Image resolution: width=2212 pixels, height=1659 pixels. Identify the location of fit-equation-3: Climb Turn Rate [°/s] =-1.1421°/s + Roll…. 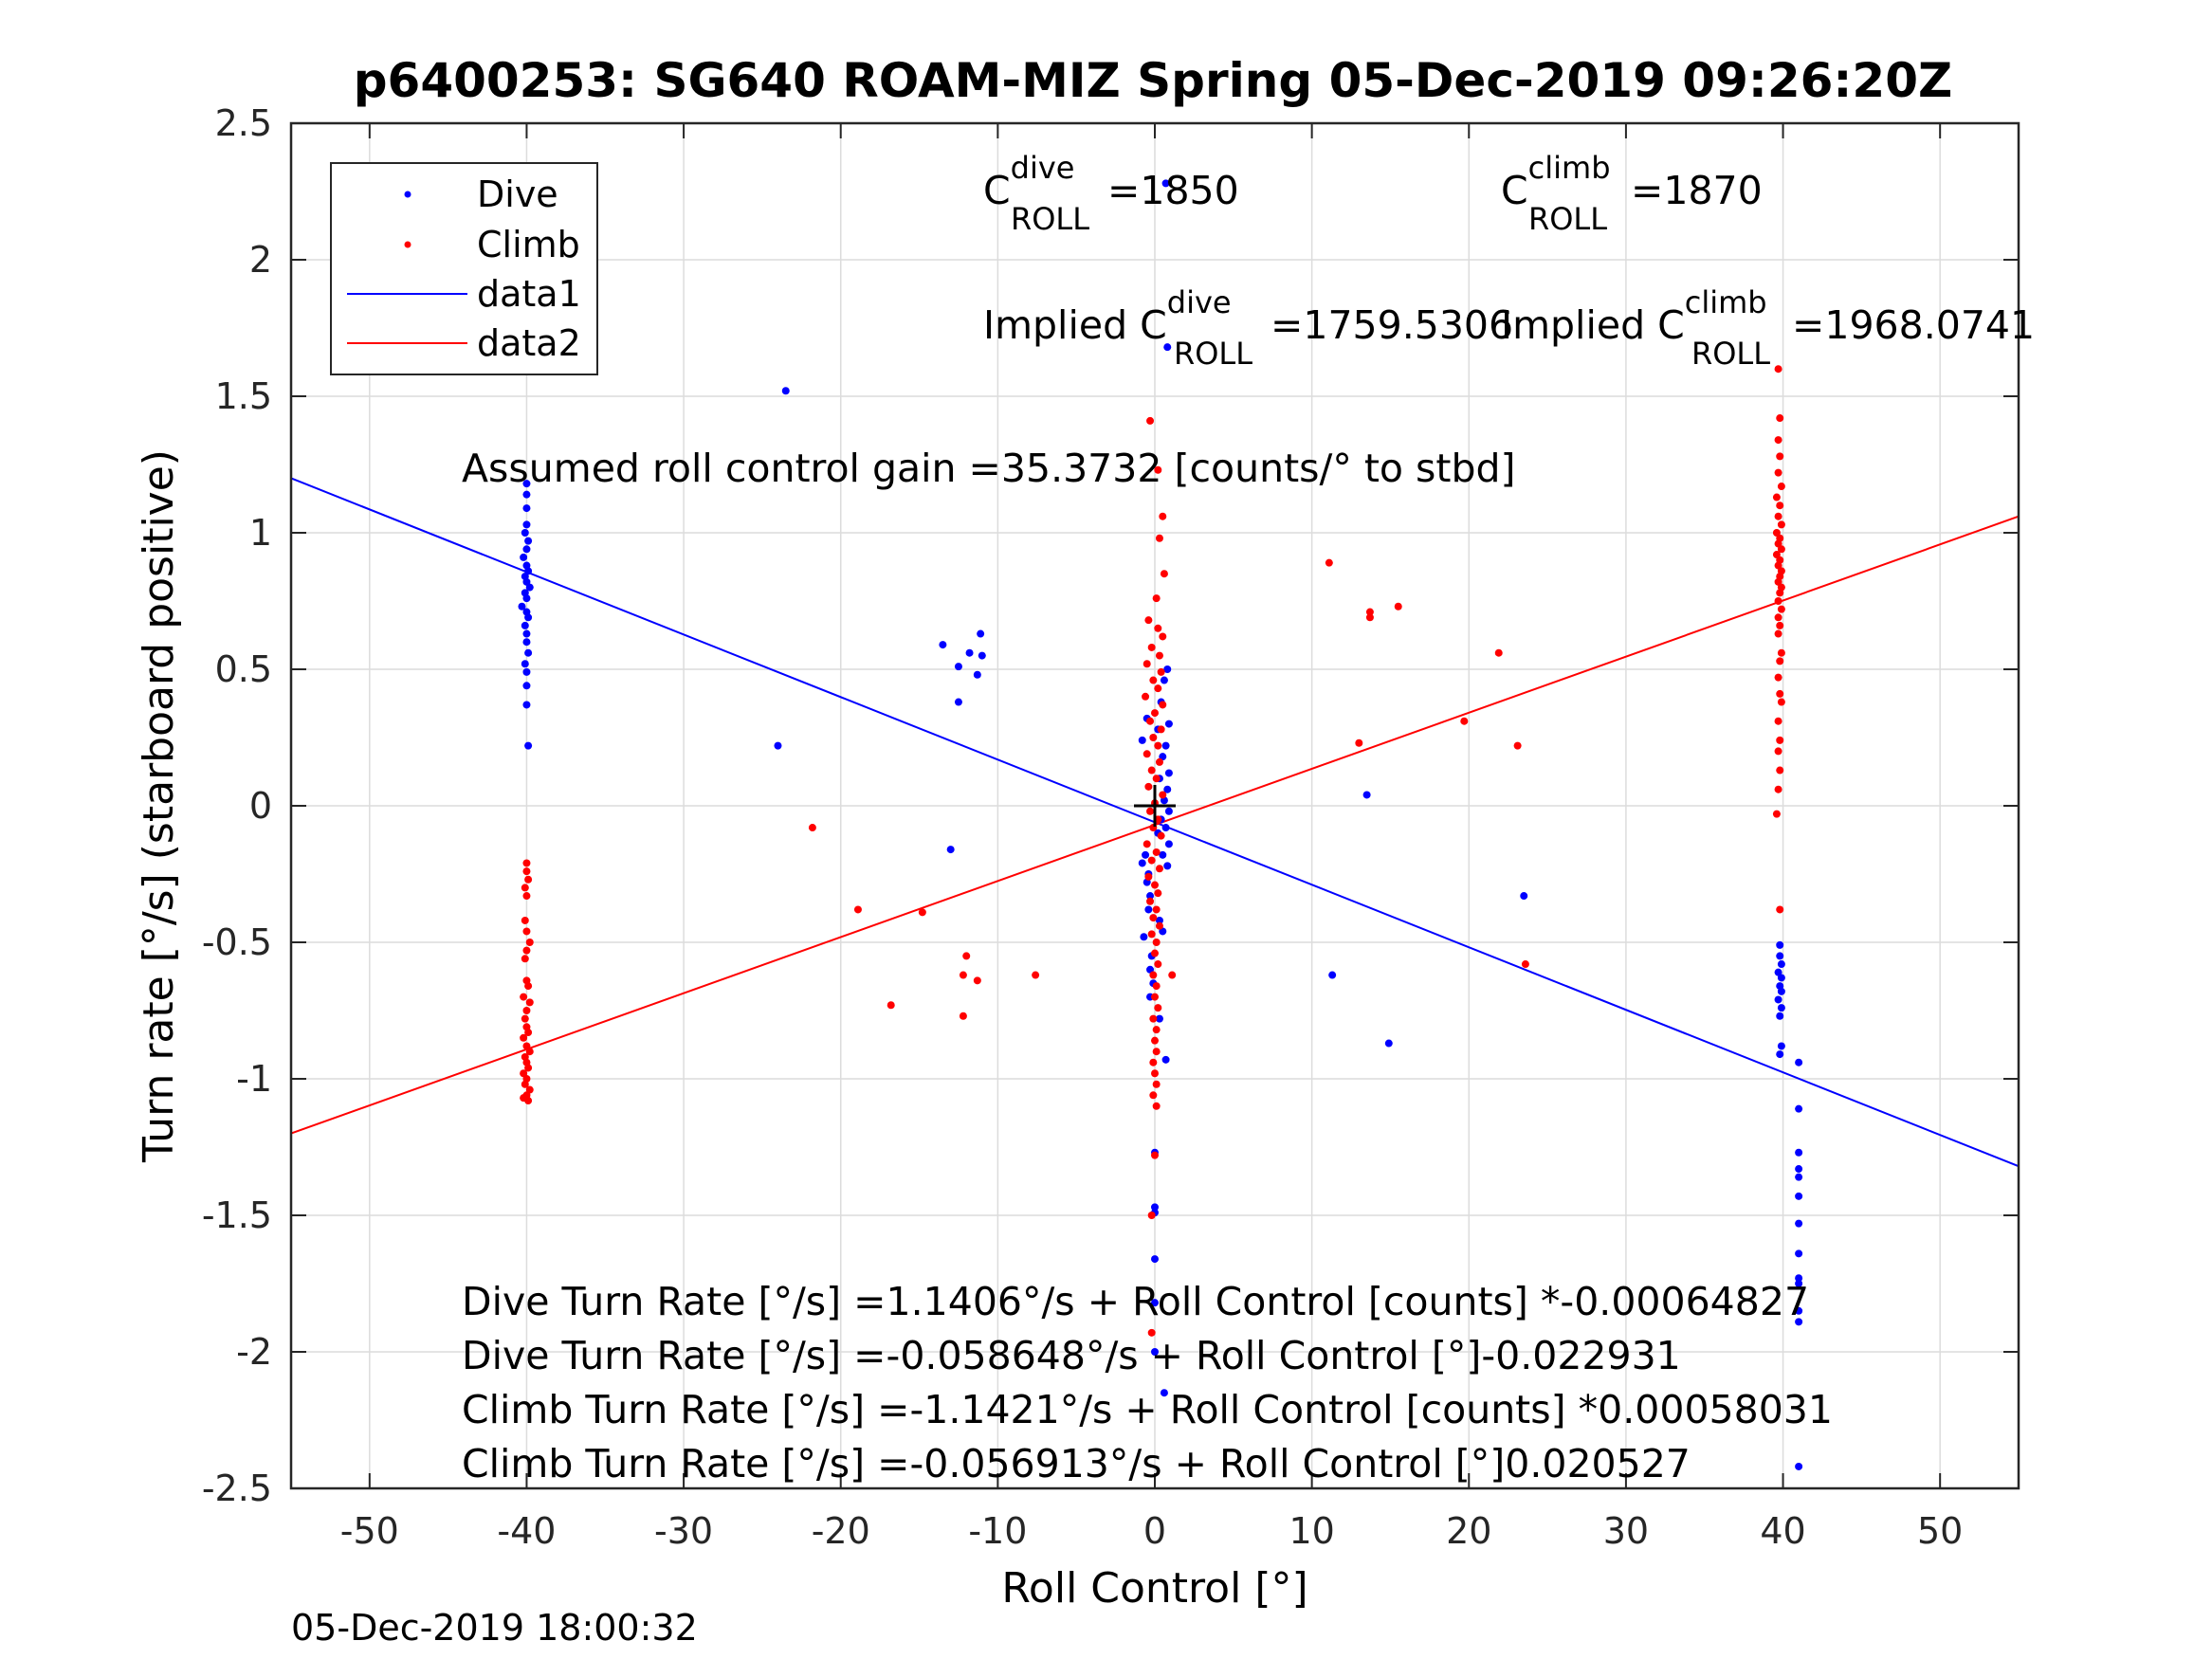
(1147, 1409).